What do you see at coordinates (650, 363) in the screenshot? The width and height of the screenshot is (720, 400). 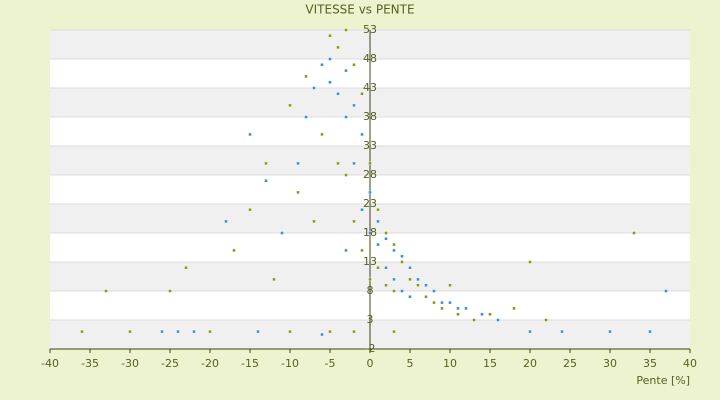 I see `x-tick-label: 35` at bounding box center [650, 363].